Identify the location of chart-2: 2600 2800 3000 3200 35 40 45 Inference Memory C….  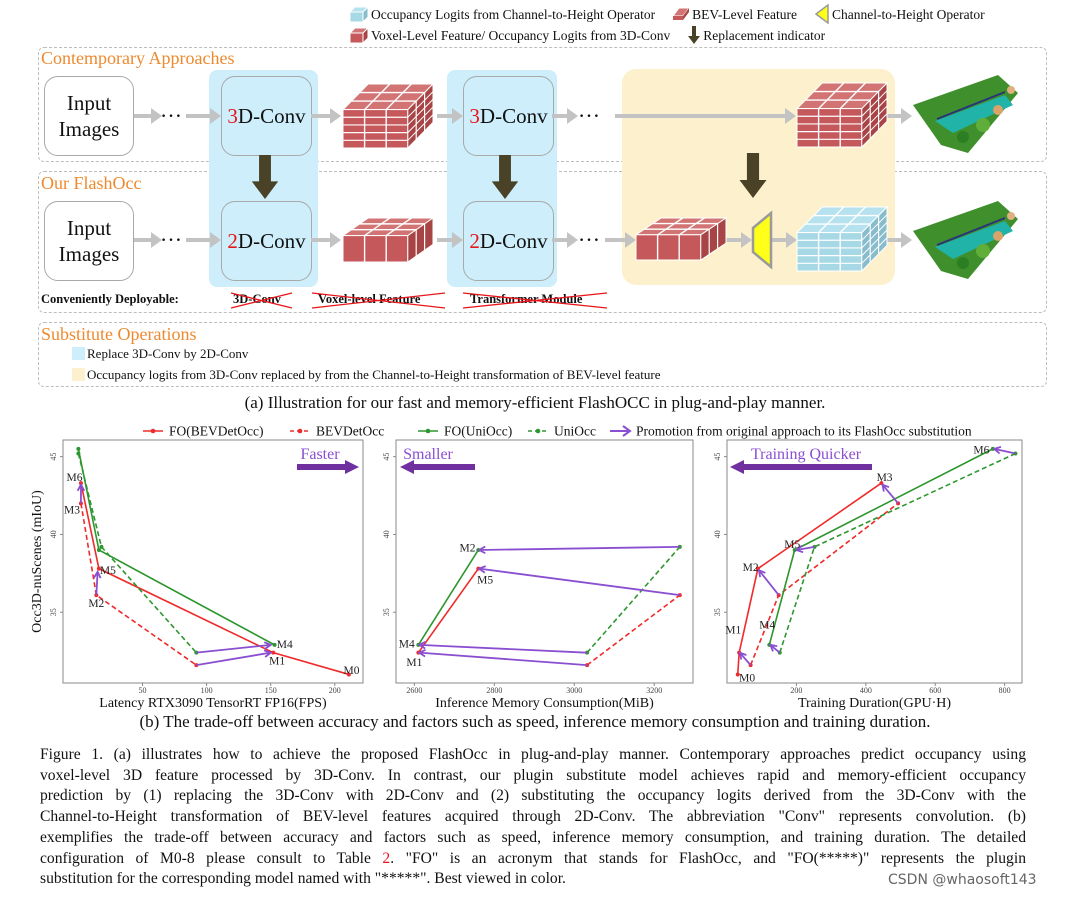
(538, 575).